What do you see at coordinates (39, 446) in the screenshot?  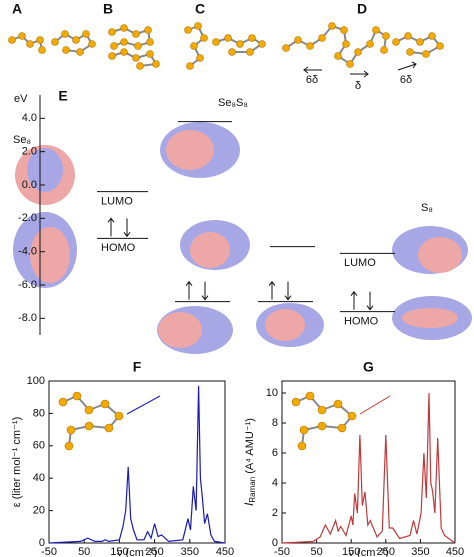 I see `y-tick-label: 60` at bounding box center [39, 446].